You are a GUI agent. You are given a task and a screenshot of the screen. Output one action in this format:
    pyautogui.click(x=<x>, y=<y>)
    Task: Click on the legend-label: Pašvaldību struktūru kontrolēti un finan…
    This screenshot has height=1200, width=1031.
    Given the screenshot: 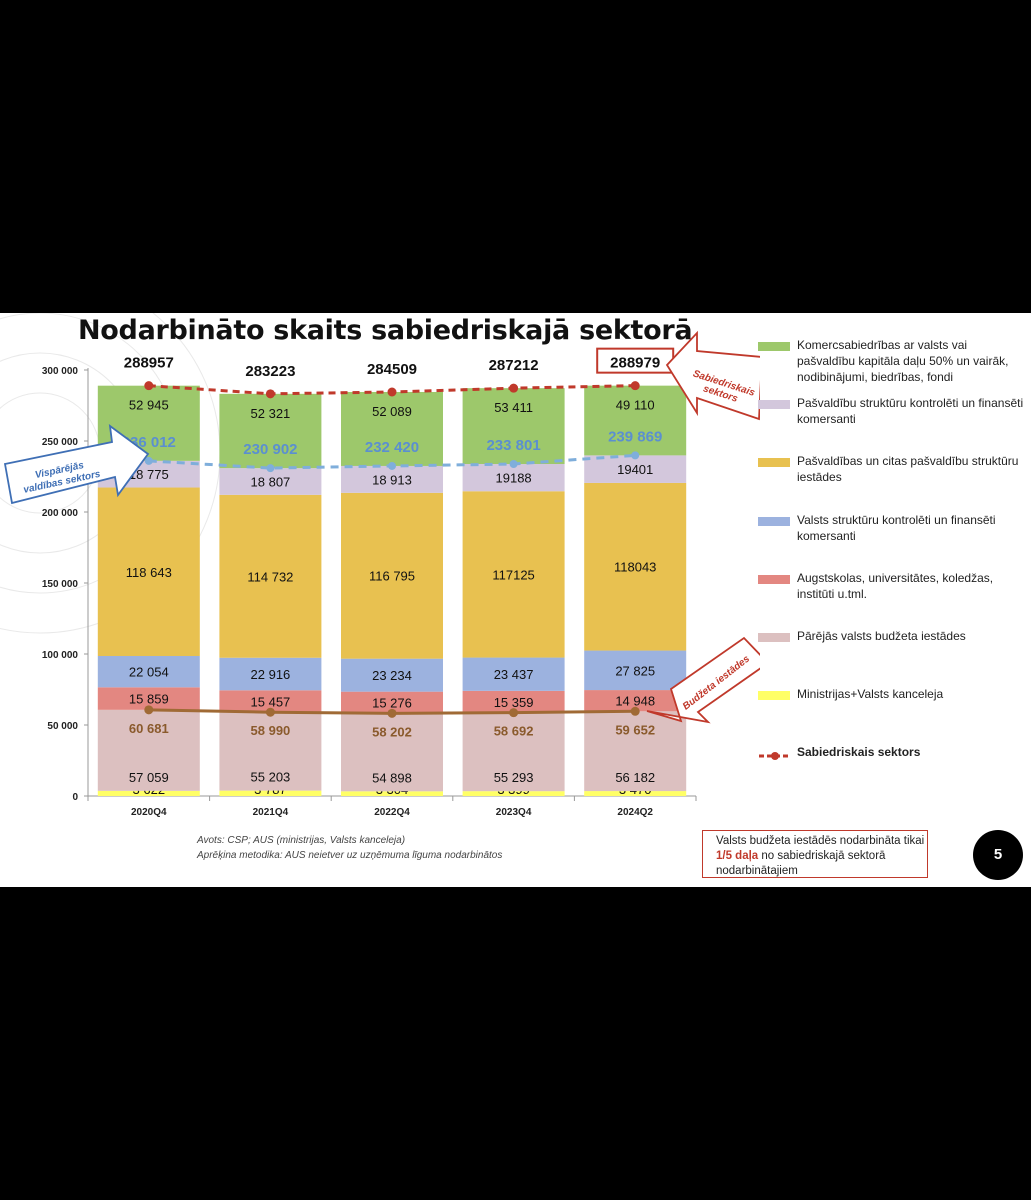 What is the action you would take?
    pyautogui.click(x=910, y=411)
    